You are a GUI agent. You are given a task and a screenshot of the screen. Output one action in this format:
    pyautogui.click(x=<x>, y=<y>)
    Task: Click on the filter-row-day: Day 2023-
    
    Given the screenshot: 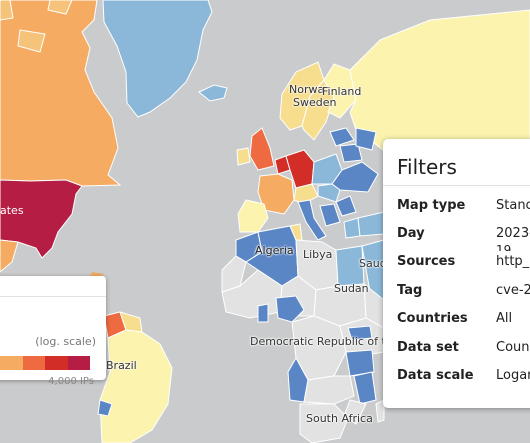 What is the action you would take?
    pyautogui.click(x=463, y=233)
    